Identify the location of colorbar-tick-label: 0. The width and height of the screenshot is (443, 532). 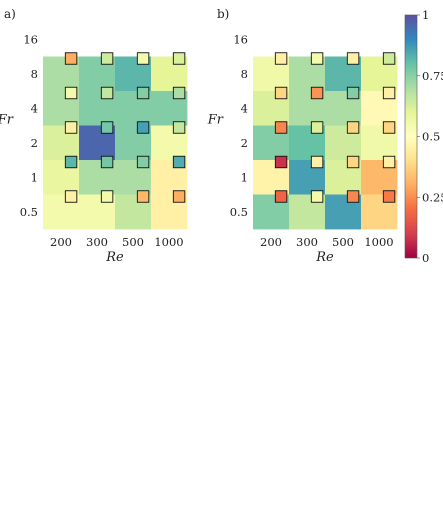
(425, 258).